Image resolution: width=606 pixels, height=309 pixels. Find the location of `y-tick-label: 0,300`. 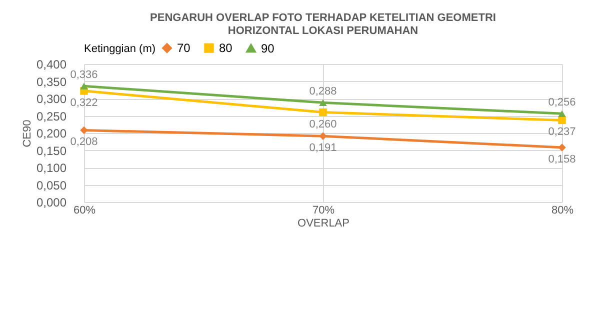

y-tick-label: 0,300 is located at coordinates (51, 99).